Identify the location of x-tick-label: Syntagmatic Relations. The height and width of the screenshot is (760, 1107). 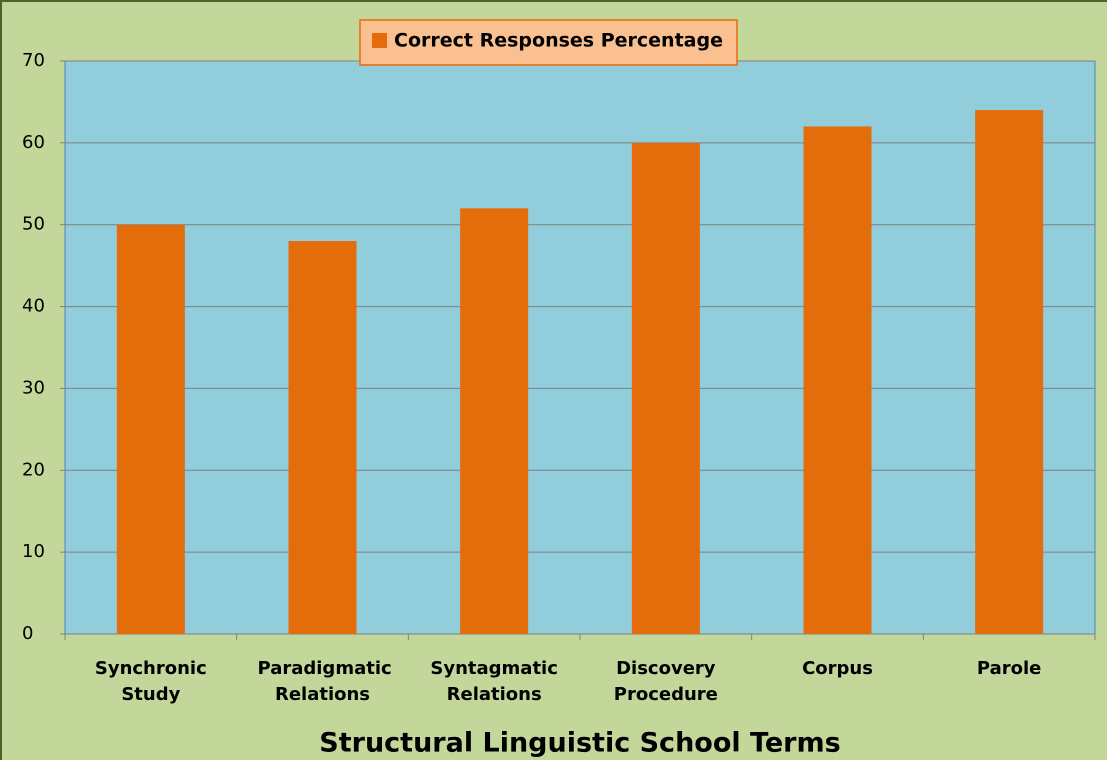
(494, 681).